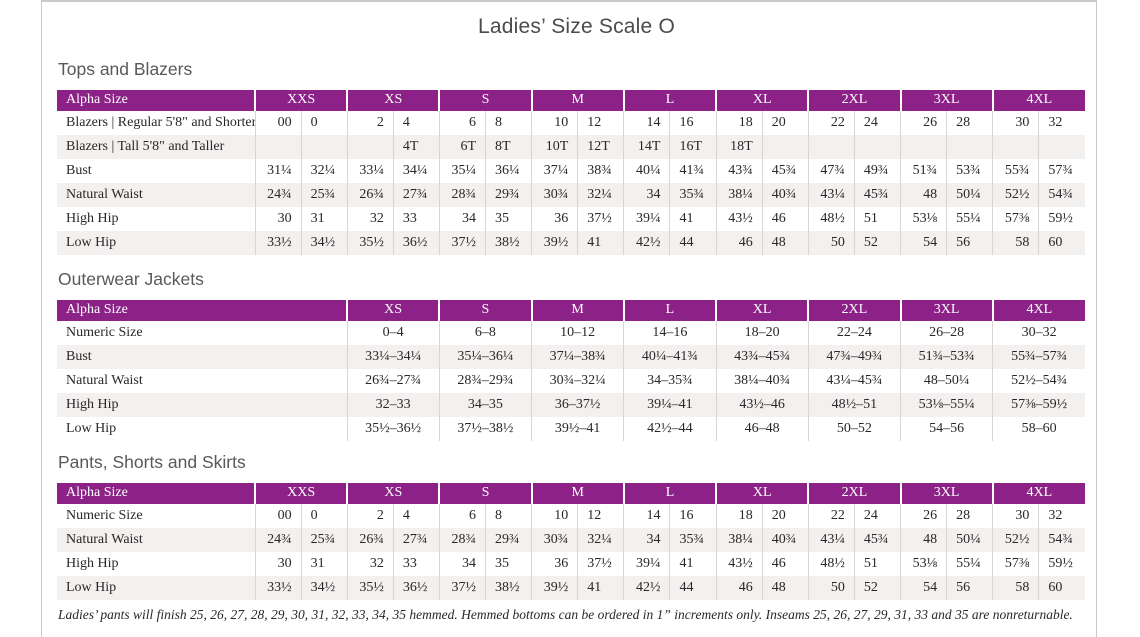 Image resolution: width=1140 pixels, height=637 pixels. What do you see at coordinates (785, 515) in the screenshot?
I see `measurement-cell: 20` at bounding box center [785, 515].